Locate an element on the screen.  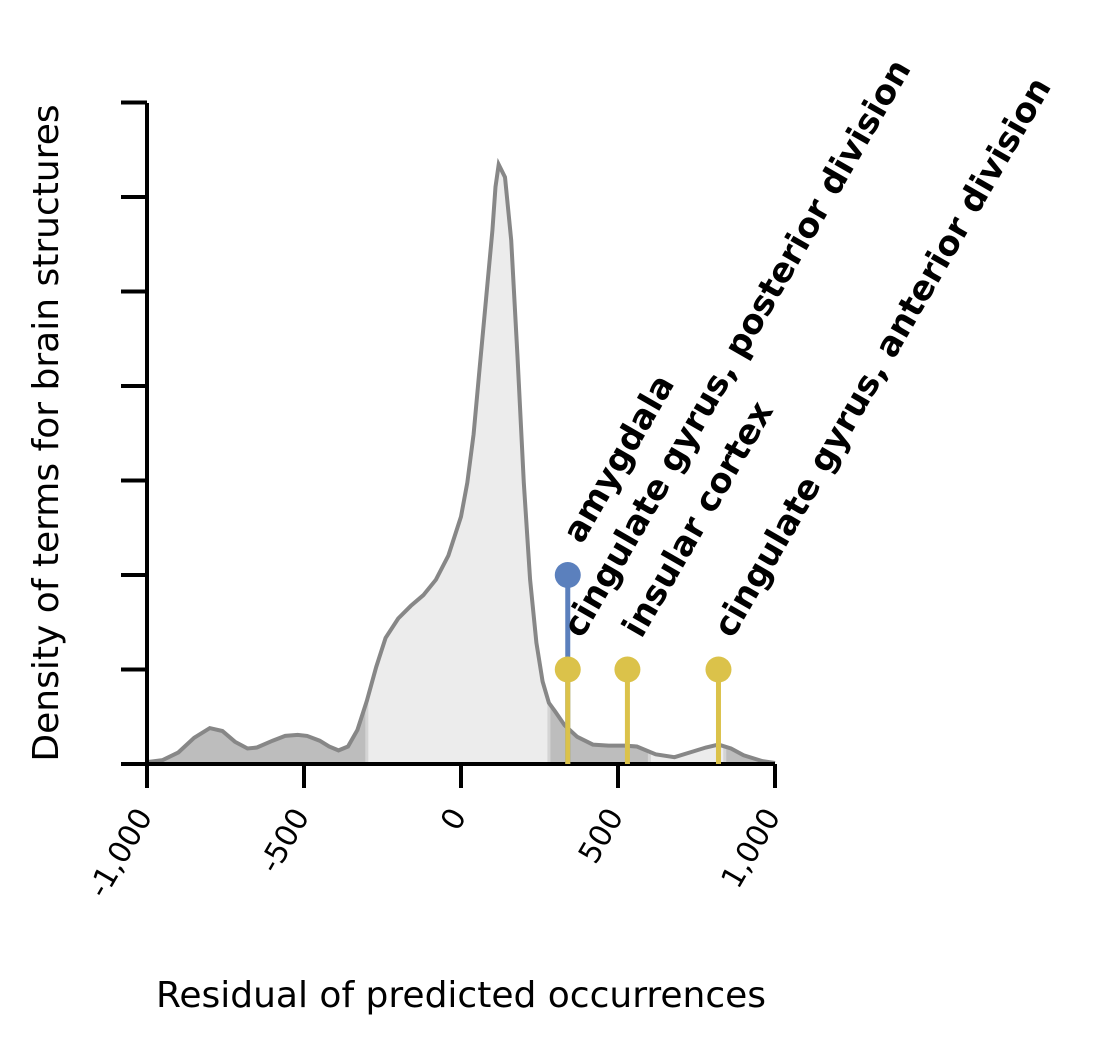
x-axis-label: Residual of predicted occurrences is located at coordinates (461, 995).